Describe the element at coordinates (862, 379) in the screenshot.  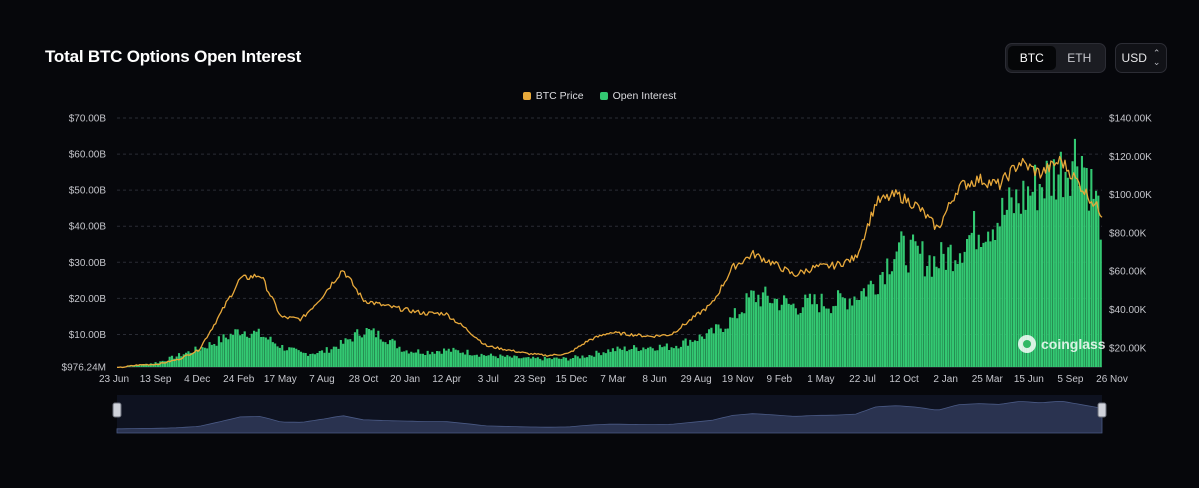
I see `x-tick-label: 22 Jul` at that location.